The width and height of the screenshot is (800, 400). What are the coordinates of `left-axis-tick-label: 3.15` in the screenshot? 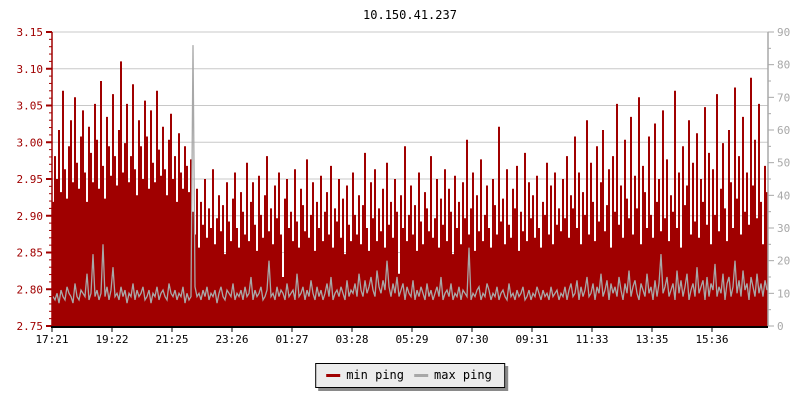 It's located at (30, 32).